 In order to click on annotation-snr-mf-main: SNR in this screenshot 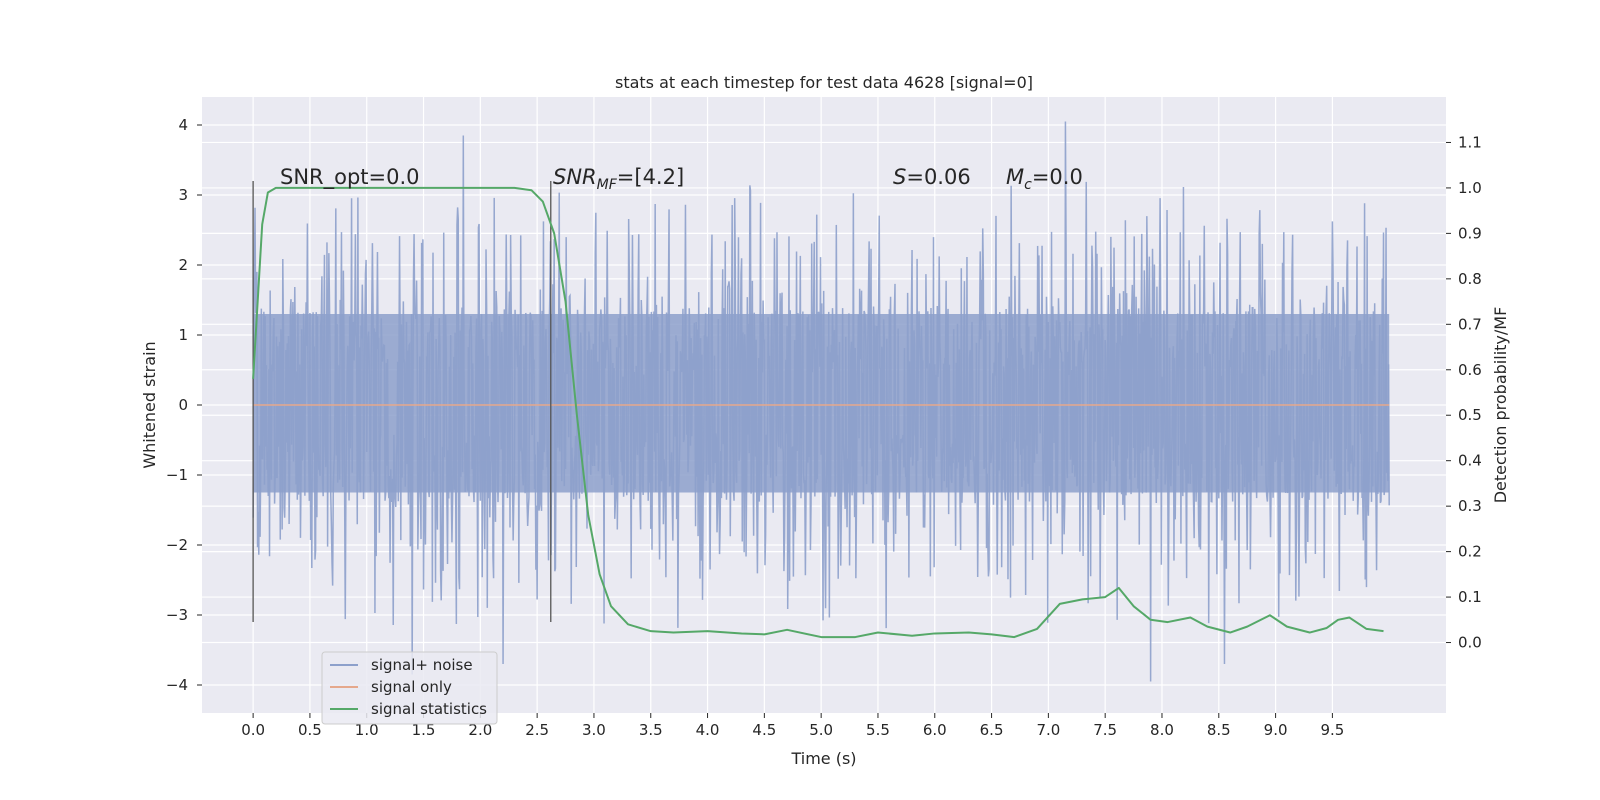, I will do `click(575, 177)`.